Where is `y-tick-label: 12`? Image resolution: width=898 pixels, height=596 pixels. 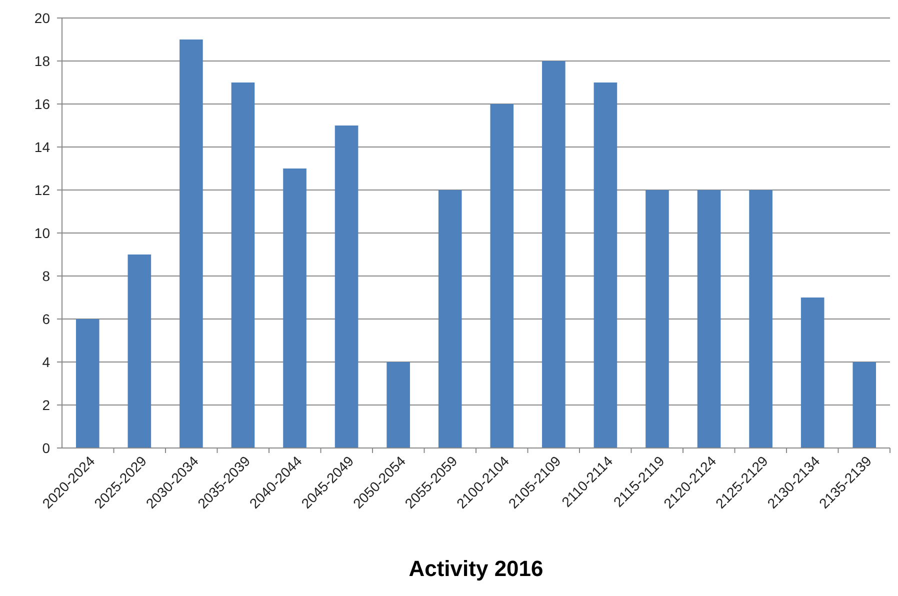 y-tick-label: 12 is located at coordinates (42, 190).